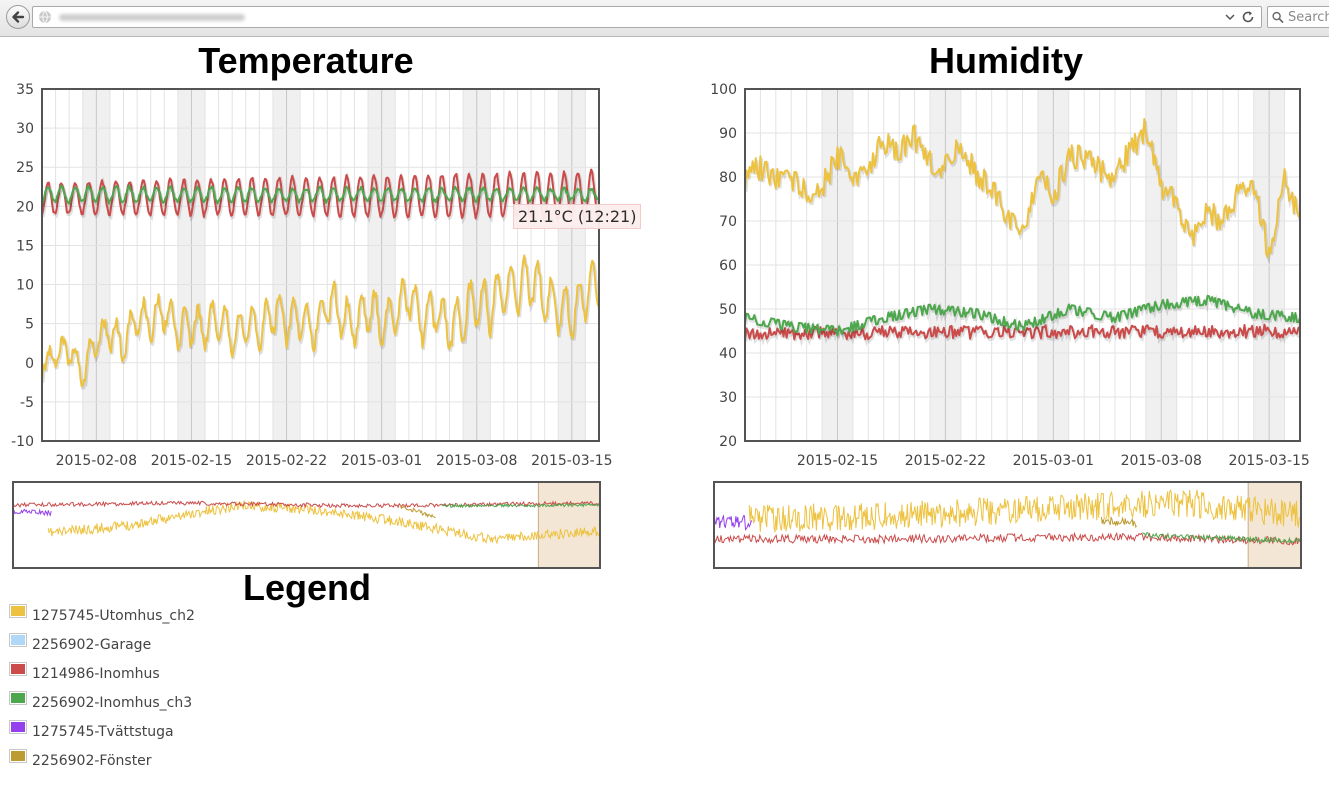 This screenshot has width=1329, height=803. I want to click on legend-item: 1275745-Utomhus_ch2, so click(102, 618).